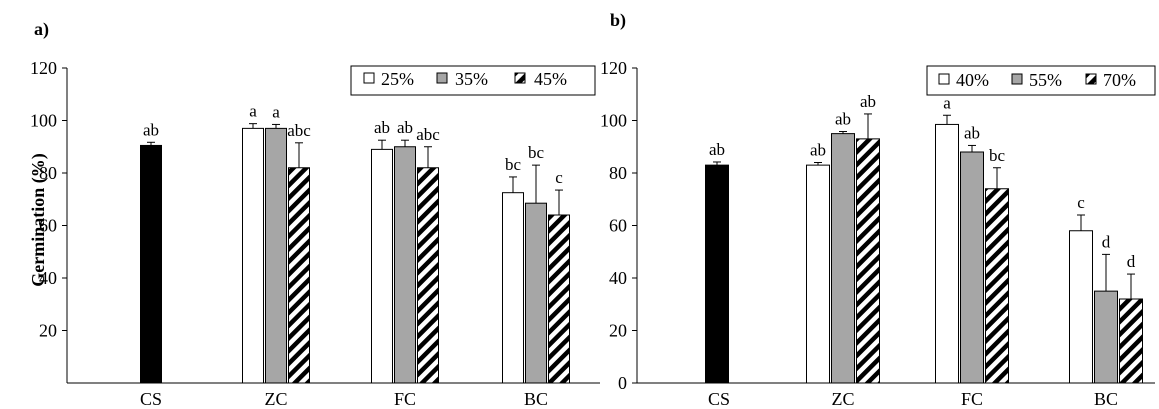 This screenshot has height=409, width=1159. What do you see at coordinates (947, 253) in the screenshot?
I see `panel-b-bar-fc-40pct` at bounding box center [947, 253].